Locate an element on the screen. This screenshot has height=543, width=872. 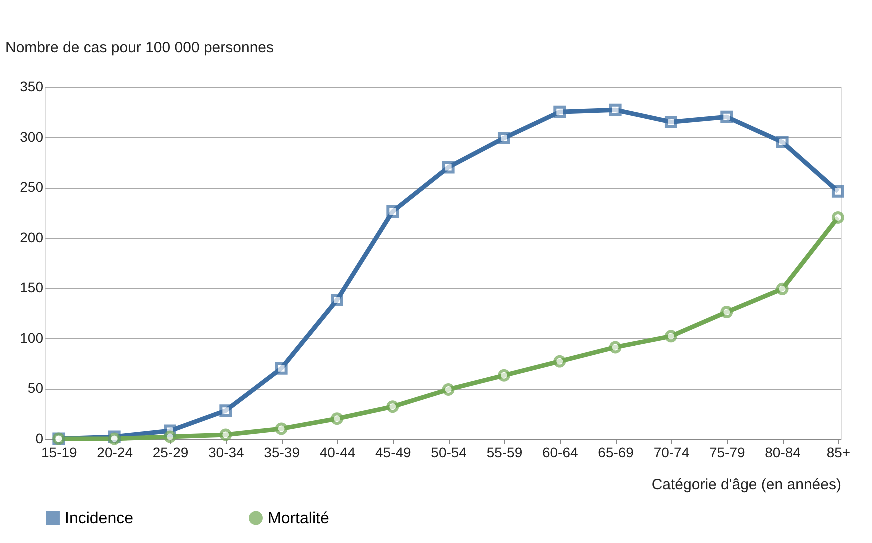
legend-label: Incidence is located at coordinates (99, 519).